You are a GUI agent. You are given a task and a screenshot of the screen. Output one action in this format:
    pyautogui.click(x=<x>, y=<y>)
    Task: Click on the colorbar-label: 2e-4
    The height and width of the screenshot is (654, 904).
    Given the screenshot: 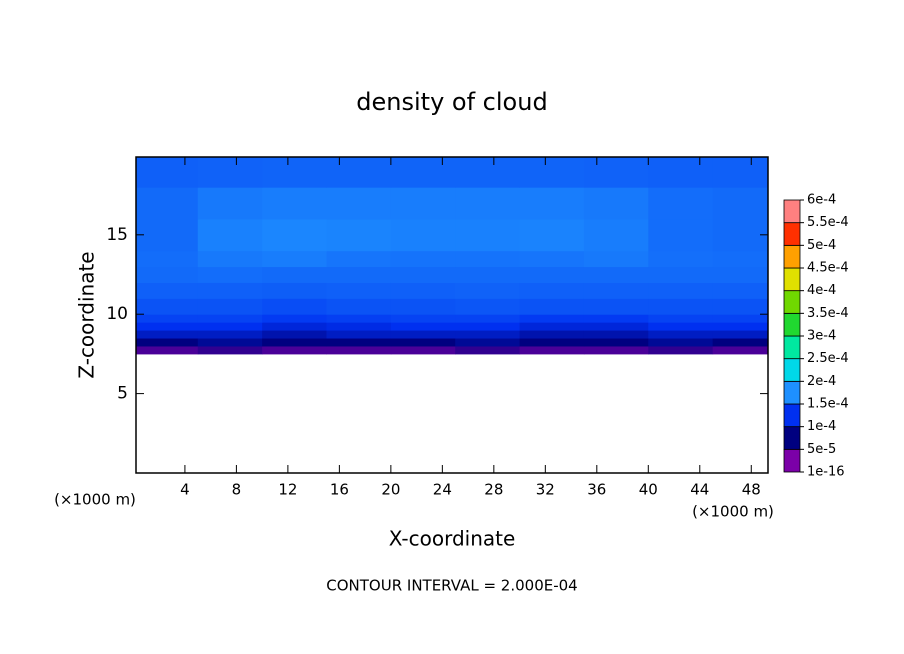 What is the action you would take?
    pyautogui.click(x=821, y=381)
    